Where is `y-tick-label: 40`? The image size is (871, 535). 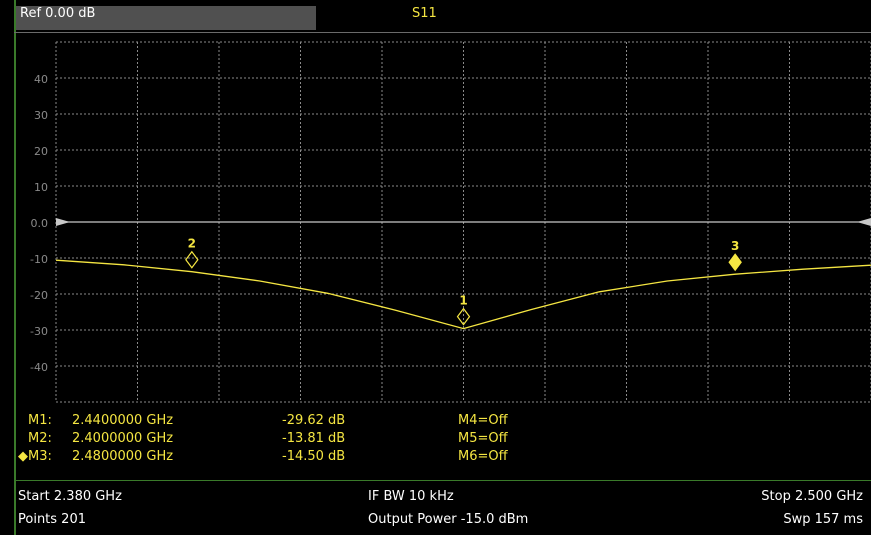 y-tick-label: 40 is located at coordinates (41, 79).